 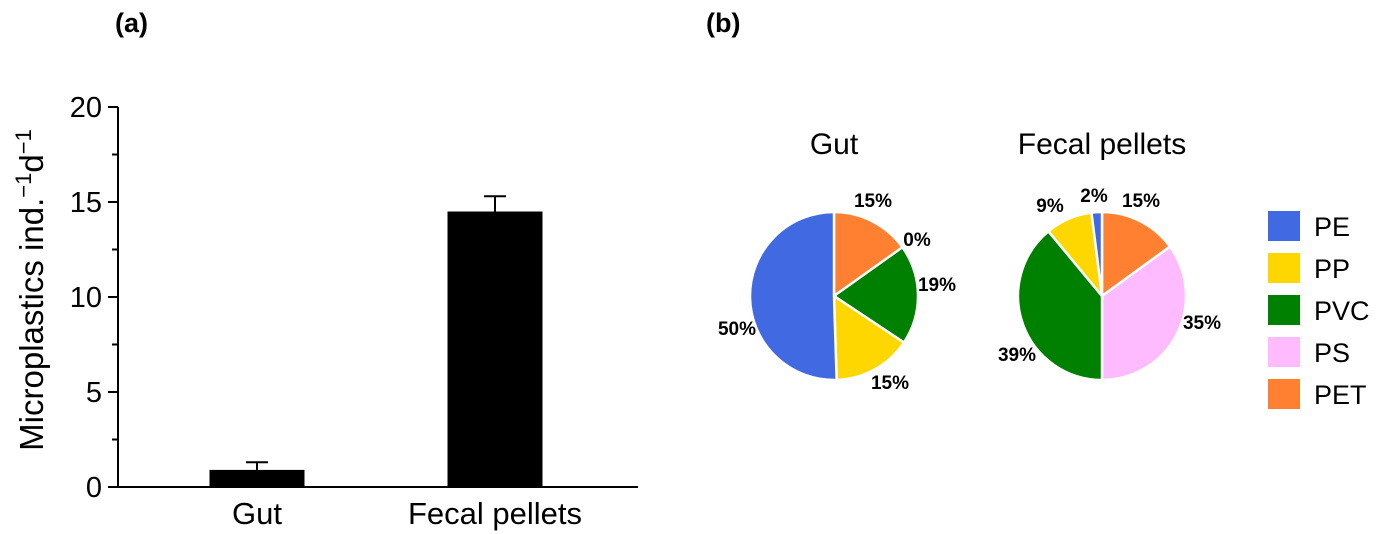 I want to click on y-tick-label: 0, so click(x=94, y=488).